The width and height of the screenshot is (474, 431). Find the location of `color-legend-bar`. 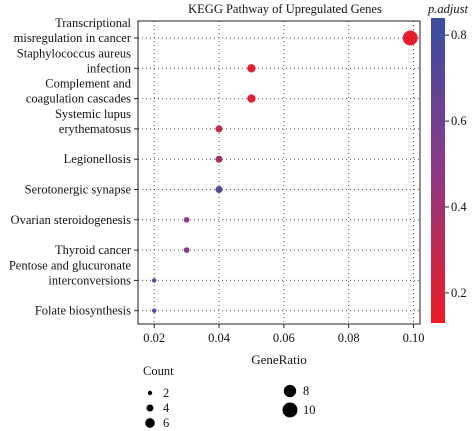

color-legend-bar is located at coordinates (438, 170).